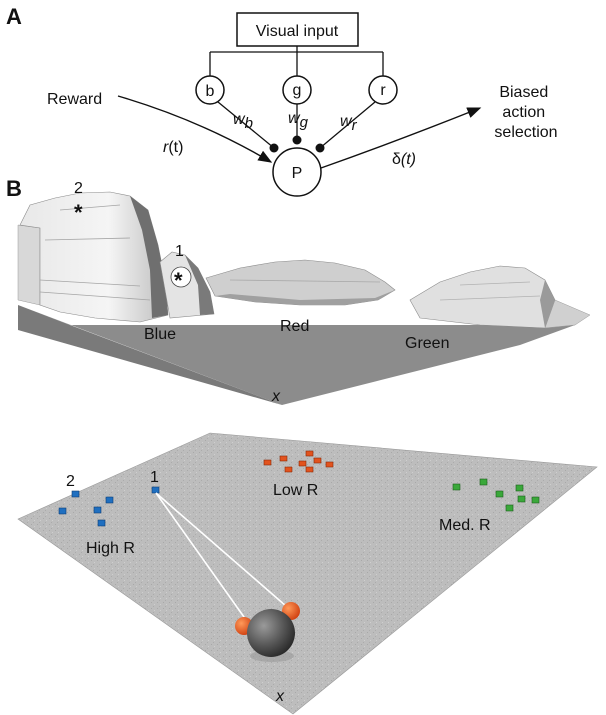  What do you see at coordinates (427, 343) in the screenshot?
I see `region-green-label: Green` at bounding box center [427, 343].